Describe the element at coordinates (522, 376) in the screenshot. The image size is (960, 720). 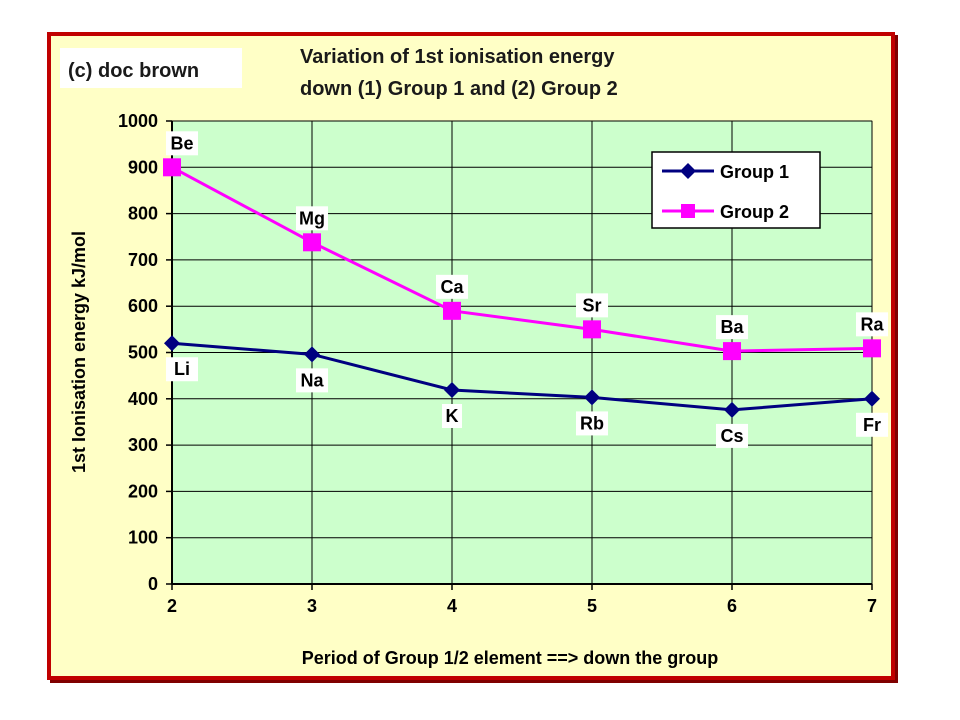
I see `series-line-group1` at that location.